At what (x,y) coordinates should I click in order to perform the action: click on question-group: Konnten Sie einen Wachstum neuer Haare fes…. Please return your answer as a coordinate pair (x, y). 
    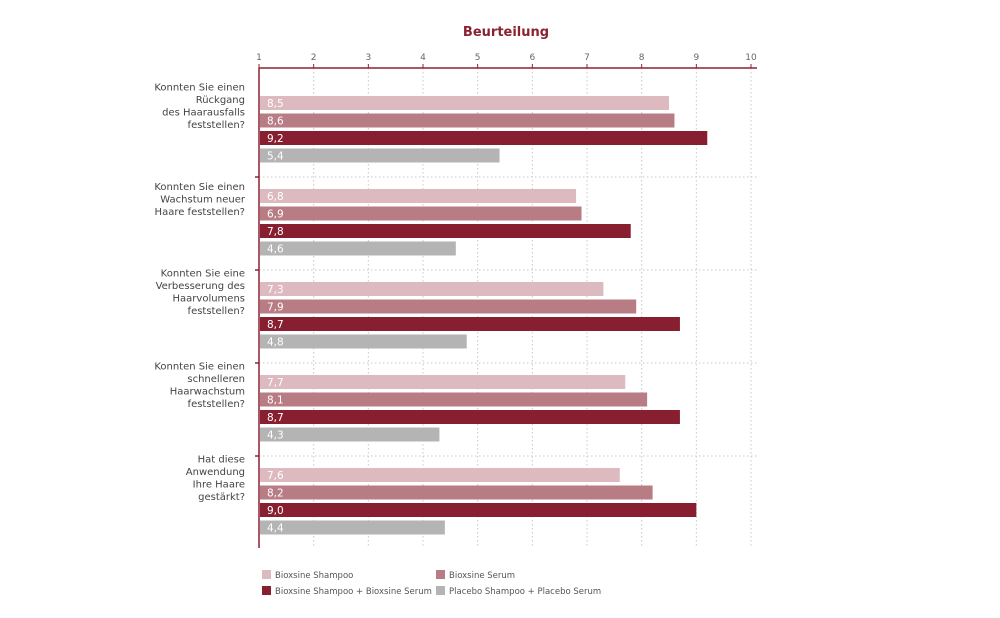
    Looking at the image, I should click on (392, 219).